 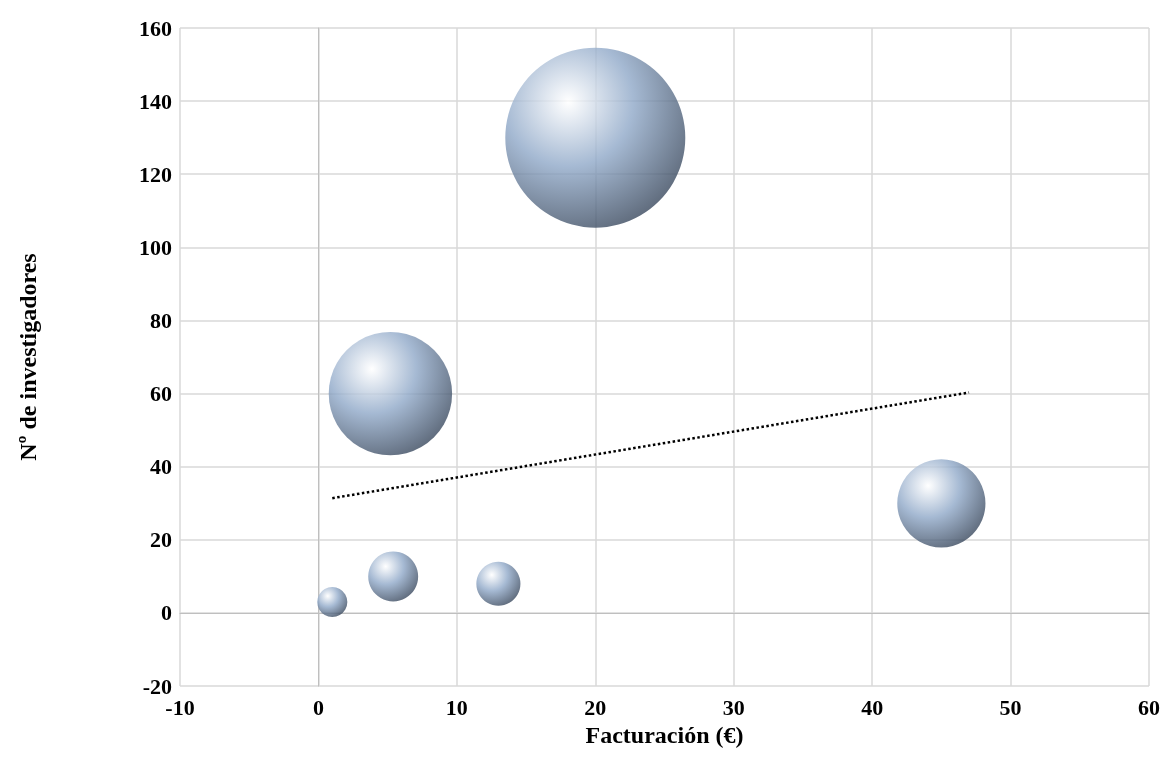 I want to click on x-tick-label: 50, so click(x=1010, y=707).